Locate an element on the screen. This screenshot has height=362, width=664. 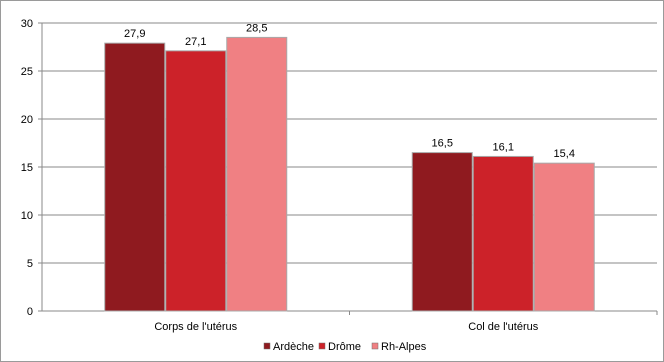
y-tick-label-5: 5 is located at coordinates (30, 264).